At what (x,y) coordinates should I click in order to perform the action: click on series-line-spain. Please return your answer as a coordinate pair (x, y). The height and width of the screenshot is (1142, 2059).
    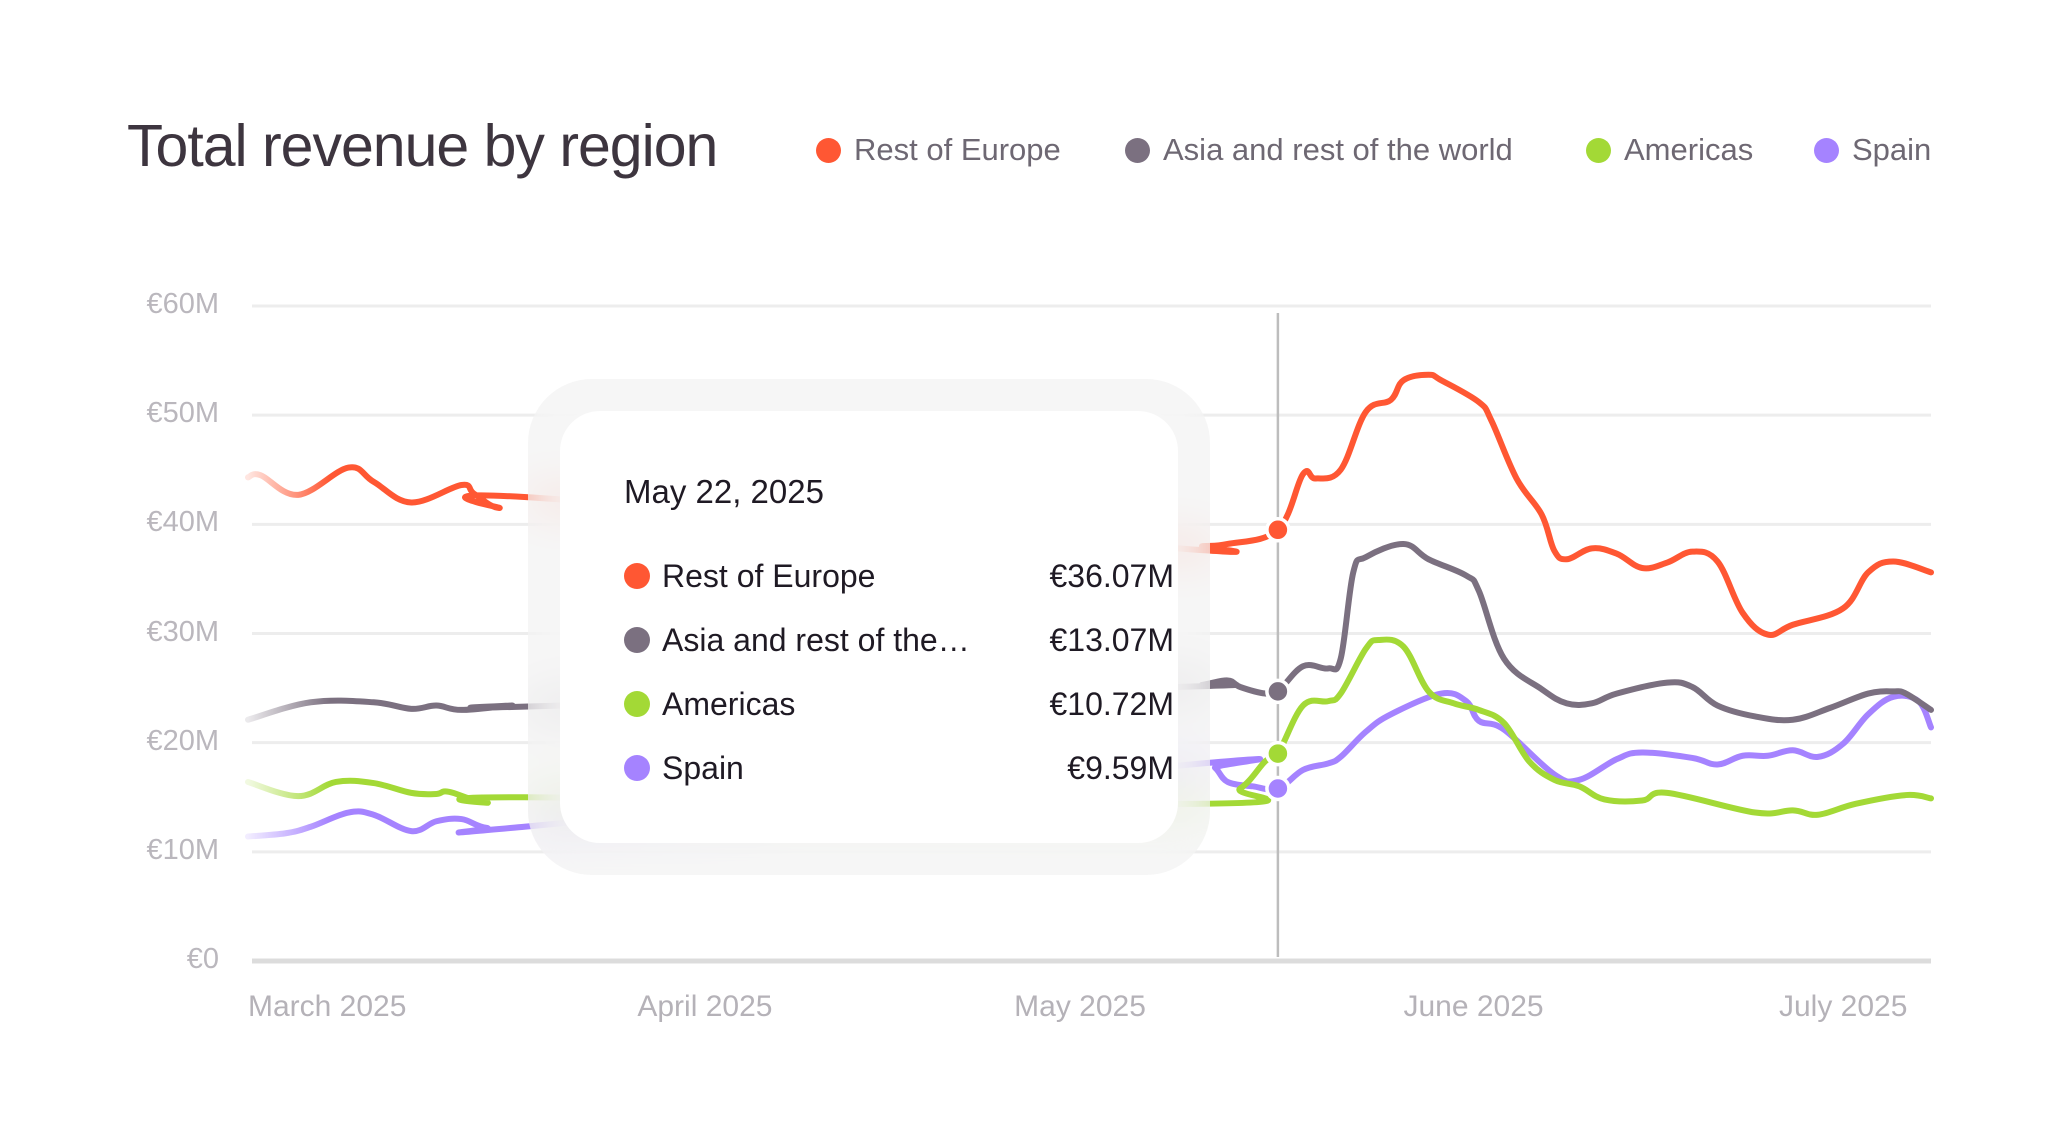
    Looking at the image, I should click on (1089, 764).